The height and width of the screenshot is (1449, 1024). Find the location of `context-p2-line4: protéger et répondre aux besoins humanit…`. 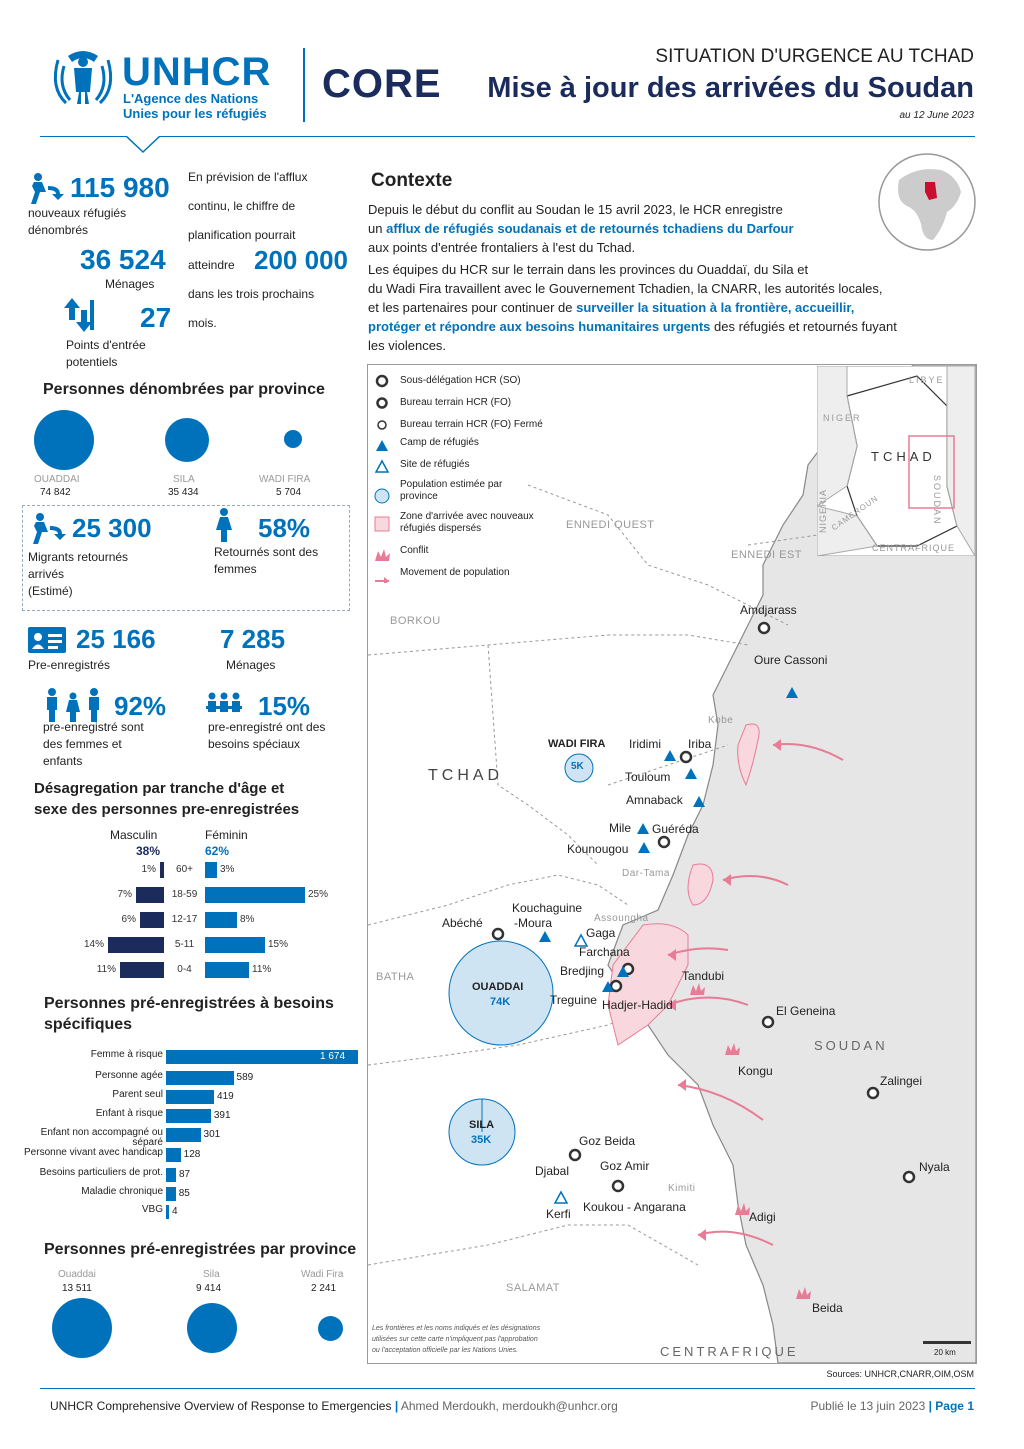

context-p2-line4: protéger et répondre aux besoins humanit… is located at coordinates (632, 326).